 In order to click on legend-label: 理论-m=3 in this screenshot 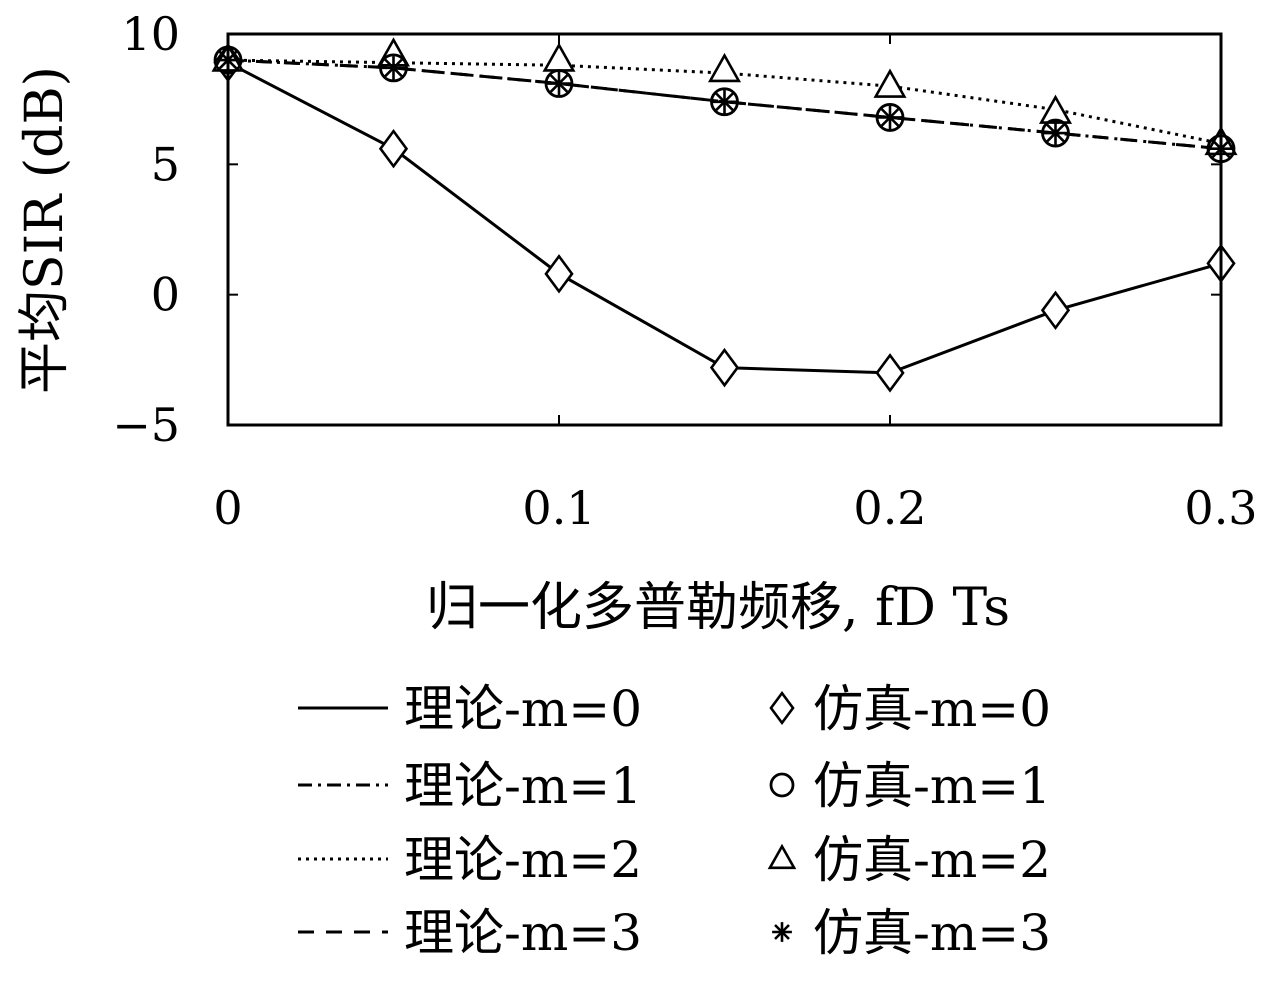, I will do `click(523, 933)`.